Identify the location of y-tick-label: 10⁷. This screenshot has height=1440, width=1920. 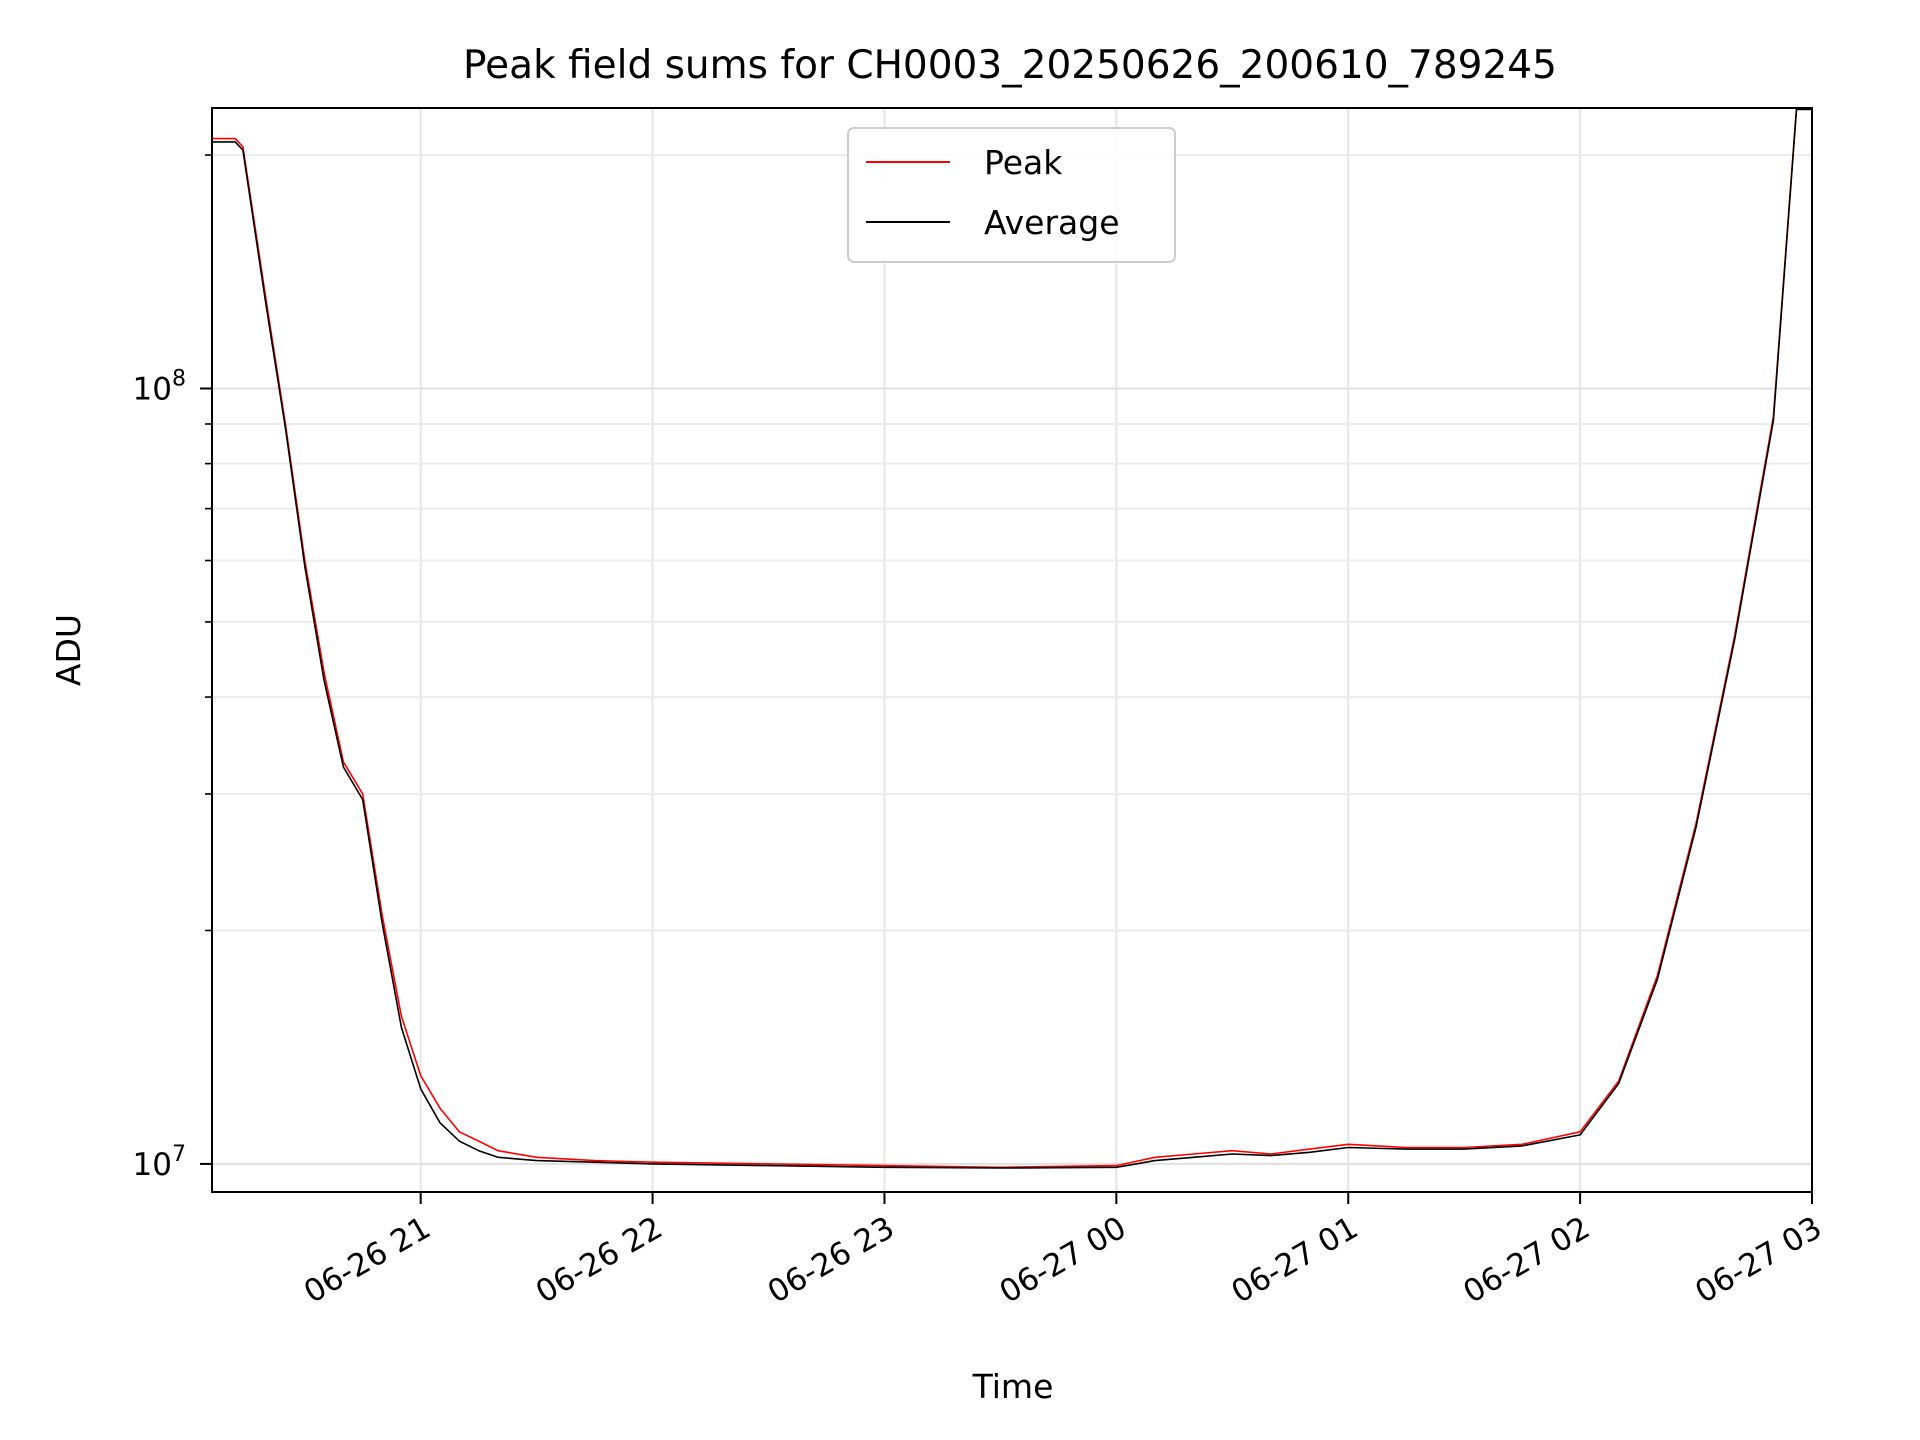
(159, 1162).